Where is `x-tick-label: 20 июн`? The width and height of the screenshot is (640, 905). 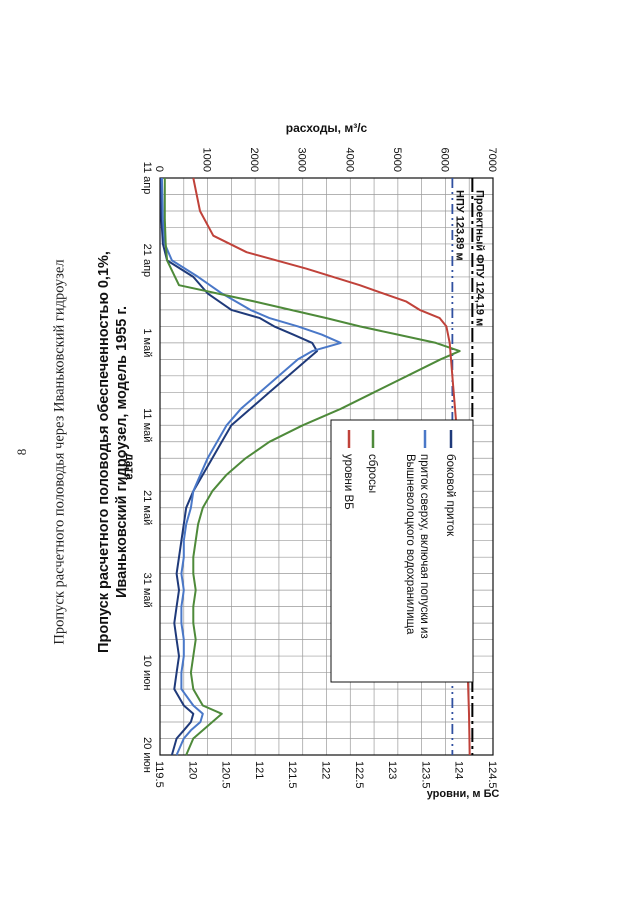
x-tick-label: 20 июн is located at coordinates (147, 755).